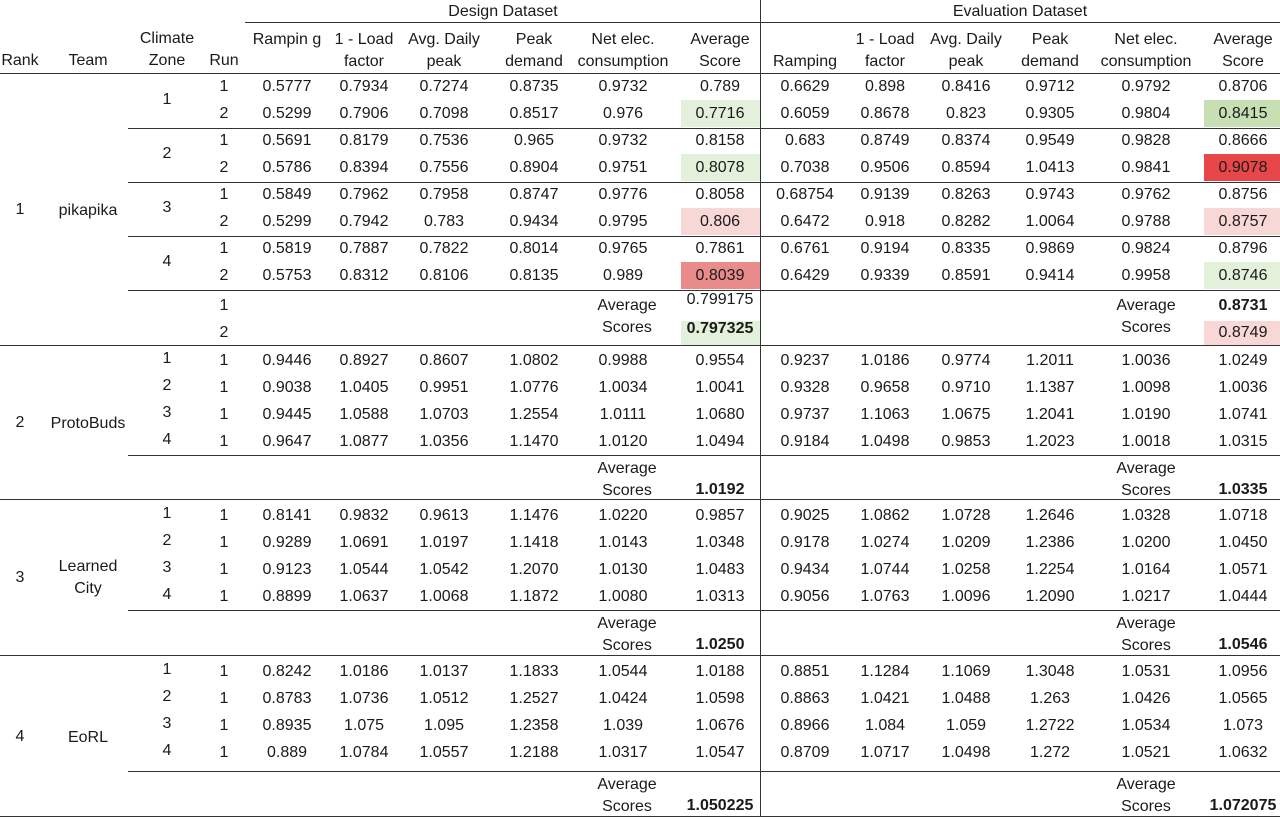 This screenshot has height=820, width=1280. Describe the element at coordinates (287, 596) in the screenshot. I see `design-value: 0.8899` at that location.